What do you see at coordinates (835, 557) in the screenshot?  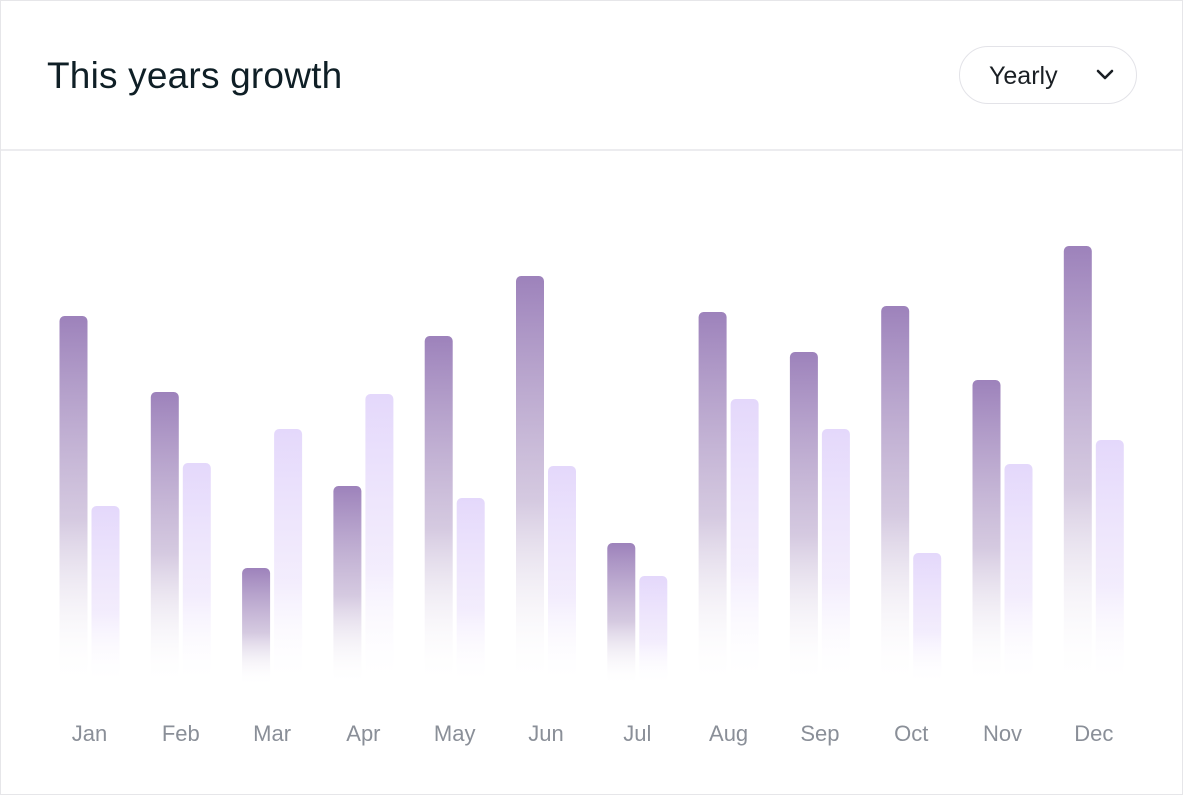 I see `bar-sep-secondary` at bounding box center [835, 557].